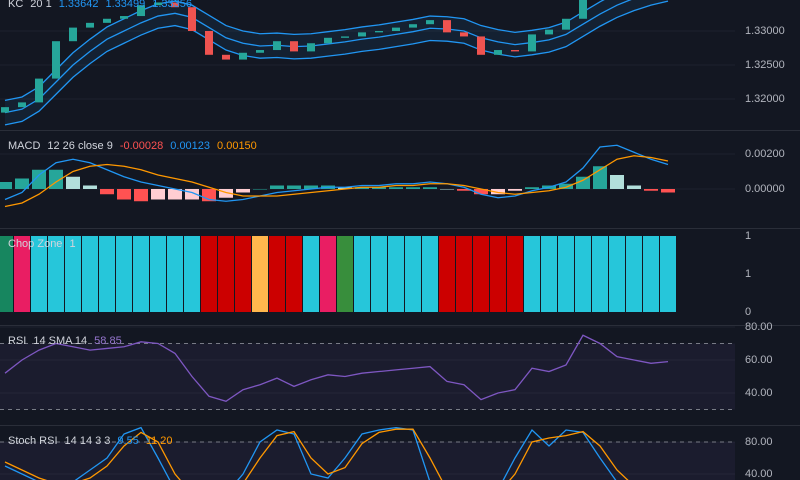 Image resolution: width=800 pixels, height=480 pixels. Describe the element at coordinates (108, 341) in the screenshot. I see `legend-text: 58.85` at that location.